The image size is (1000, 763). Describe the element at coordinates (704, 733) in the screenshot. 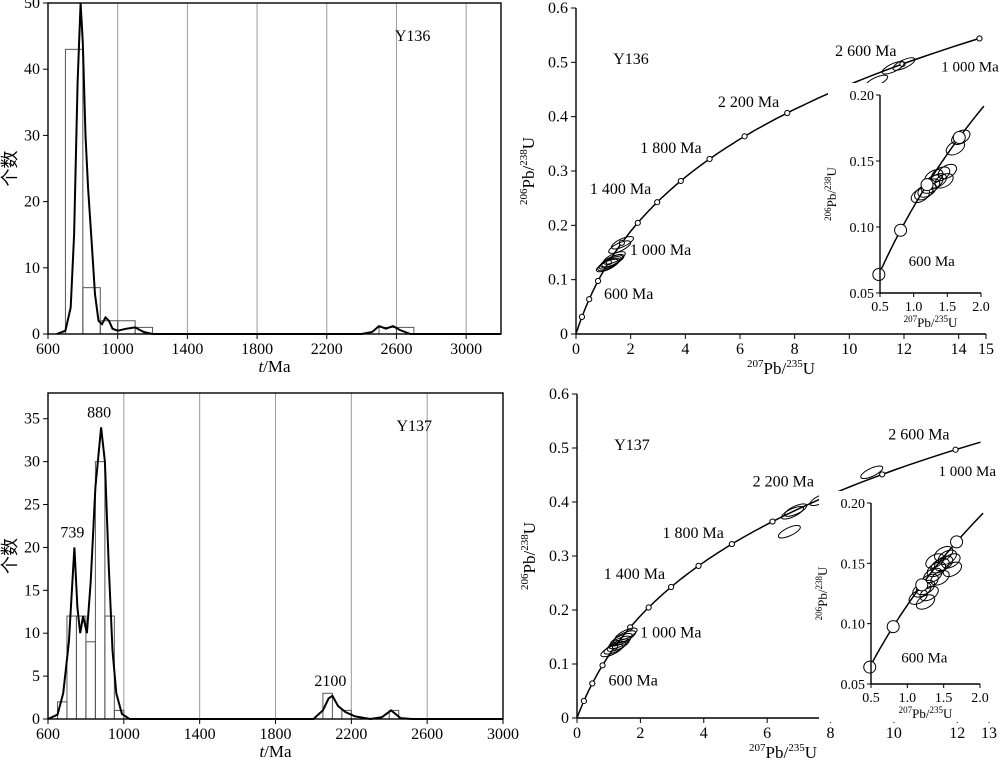

I see `x-tick-label: 4` at that location.